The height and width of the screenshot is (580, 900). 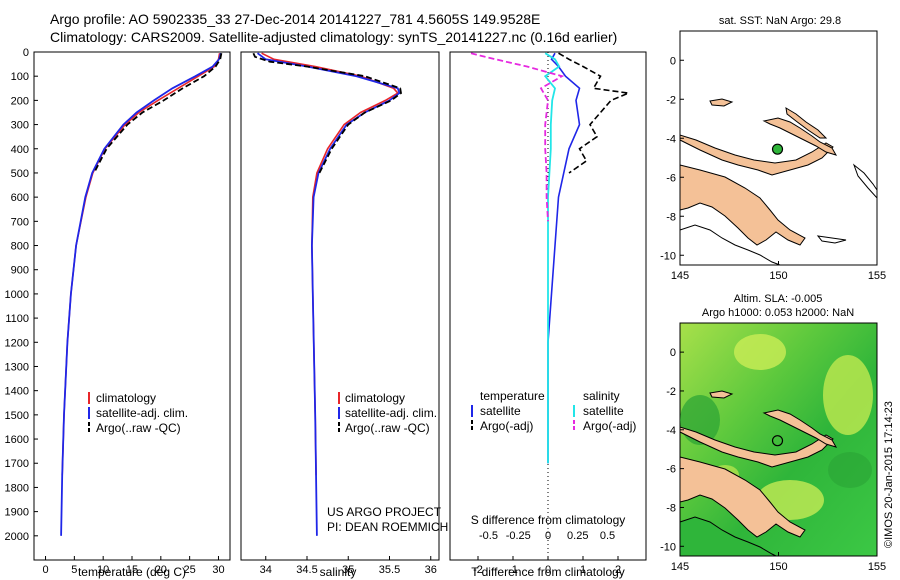 I want to click on series-line-s-satellite, so click(x=552, y=258).